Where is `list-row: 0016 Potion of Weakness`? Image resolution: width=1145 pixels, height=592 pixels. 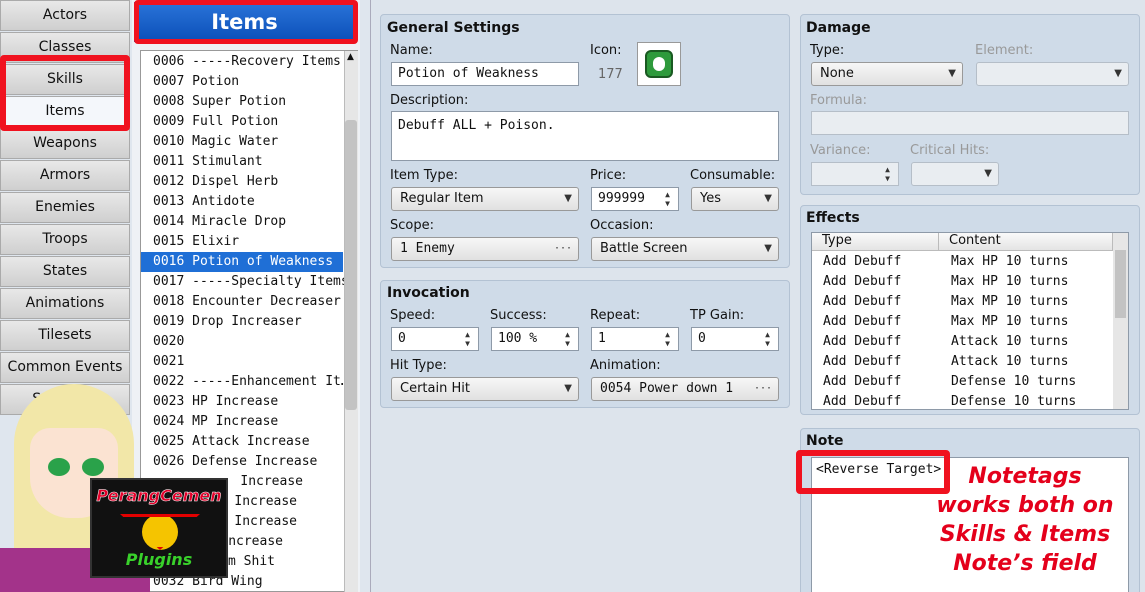 list-row: 0016 Potion of Weakness is located at coordinates (242, 262).